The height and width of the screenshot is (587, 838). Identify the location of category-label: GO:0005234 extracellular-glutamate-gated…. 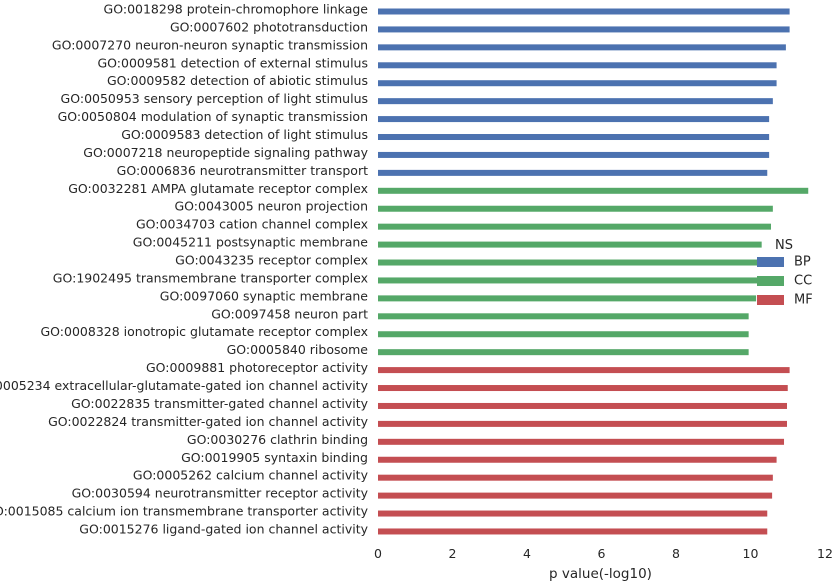
(184, 385).